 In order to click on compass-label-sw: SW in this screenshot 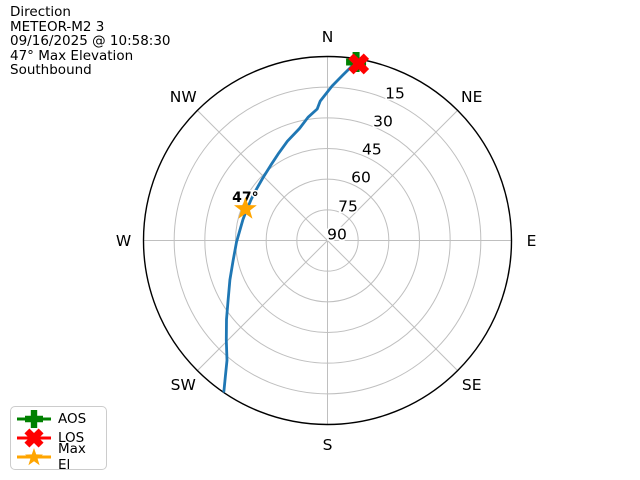, I will do `click(183, 385)`.